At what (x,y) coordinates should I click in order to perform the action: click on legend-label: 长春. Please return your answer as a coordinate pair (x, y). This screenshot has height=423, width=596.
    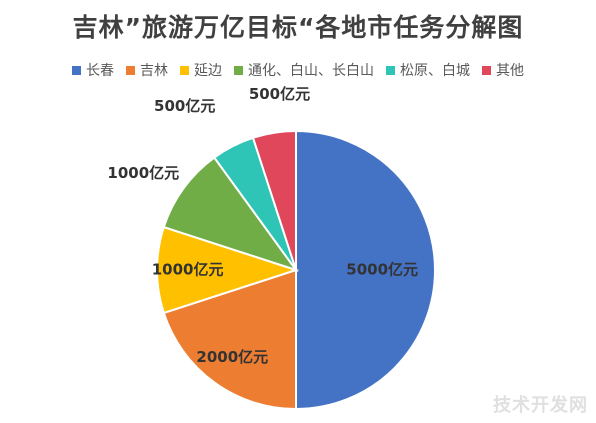
    Looking at the image, I should click on (100, 71).